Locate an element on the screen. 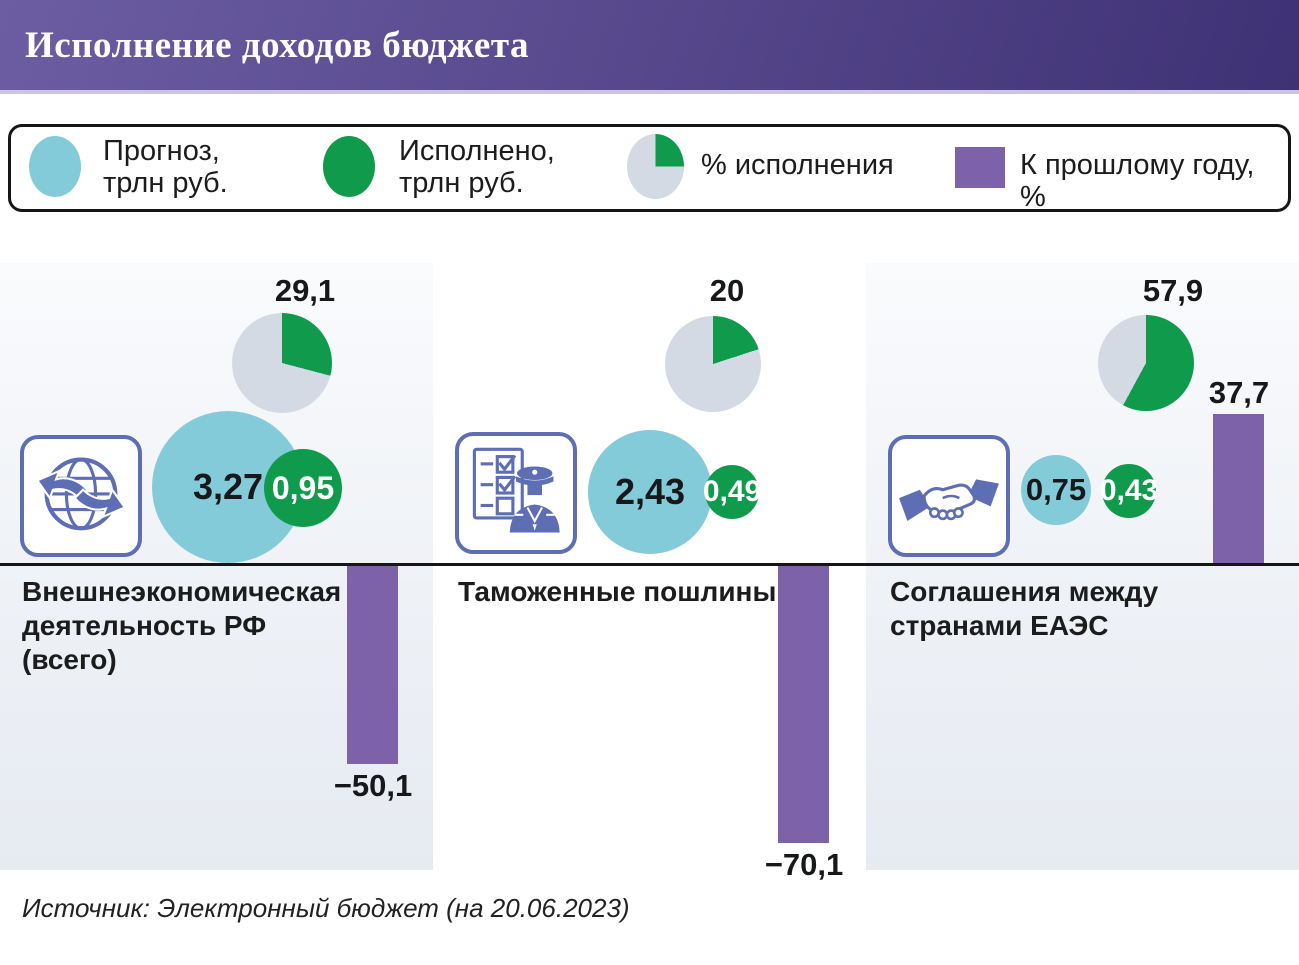 The width and height of the screenshot is (1299, 965). forecast-bubble: 0,75 is located at coordinates (1056, 490).